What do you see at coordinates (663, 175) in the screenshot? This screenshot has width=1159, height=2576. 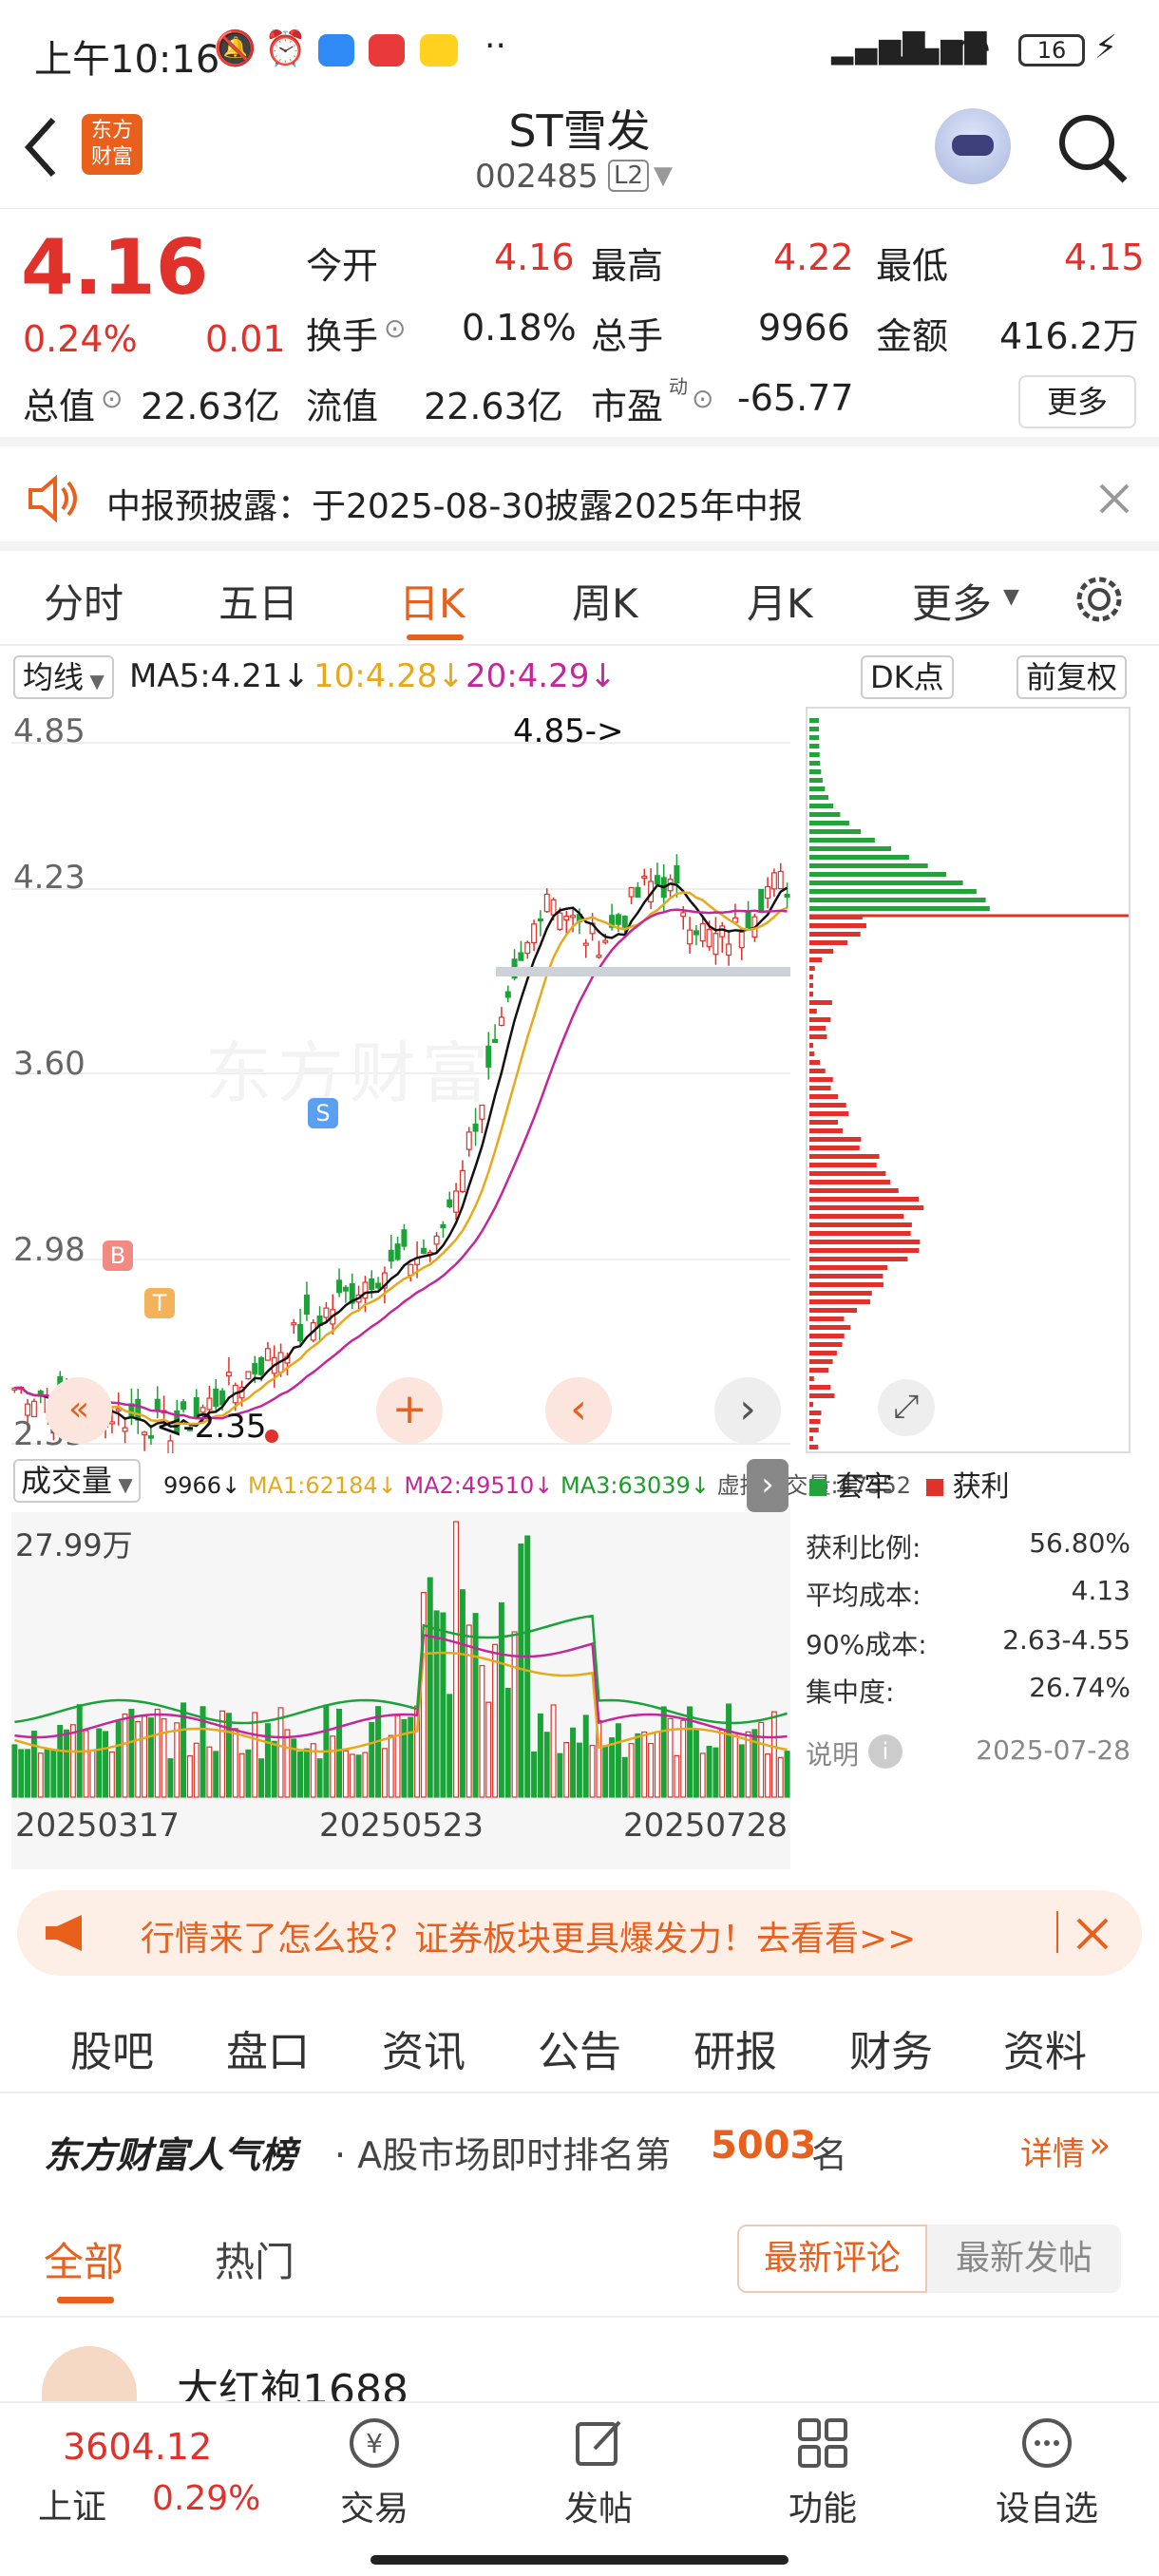 I see `code-dropdown-icon: ▼` at bounding box center [663, 175].